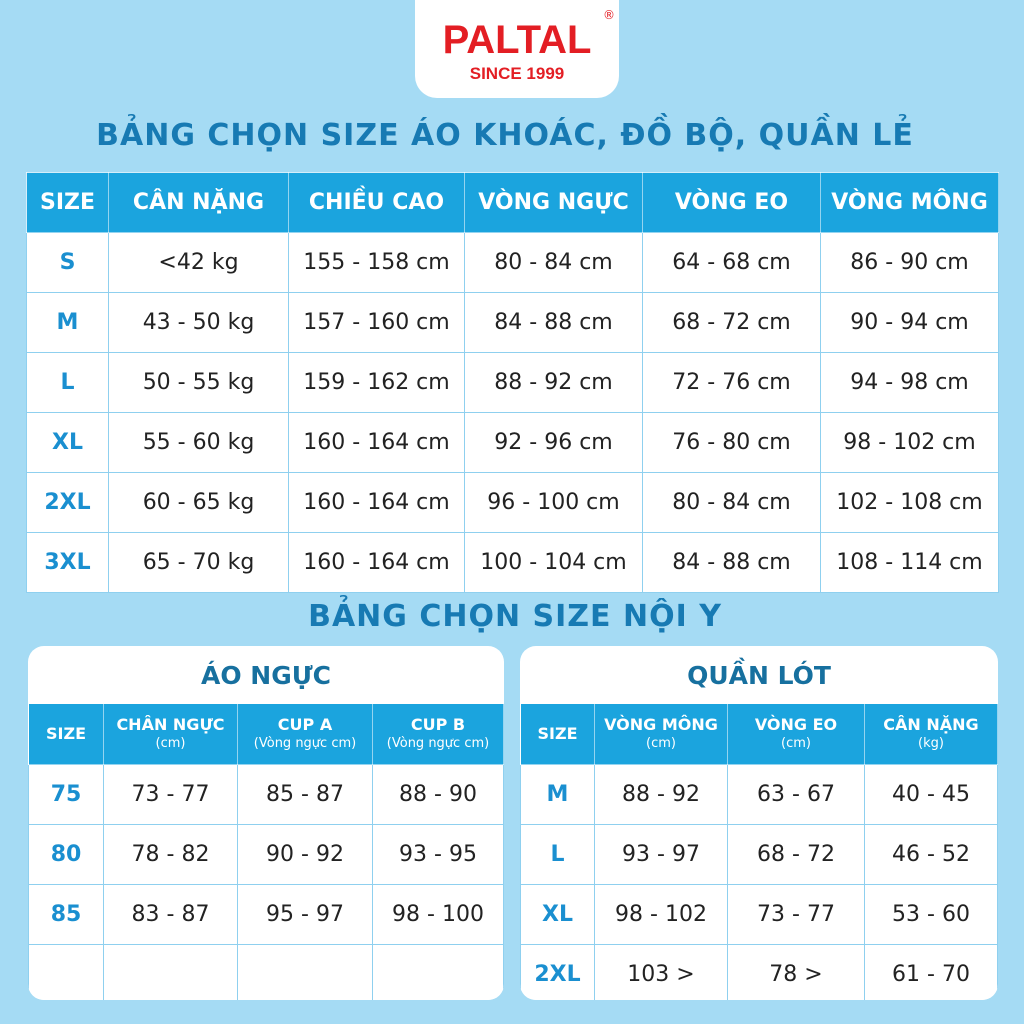 Image resolution: width=1024 pixels, height=1024 pixels. What do you see at coordinates (931, 725) in the screenshot?
I see `column-header-title: CÂN NẶNG` at bounding box center [931, 725].